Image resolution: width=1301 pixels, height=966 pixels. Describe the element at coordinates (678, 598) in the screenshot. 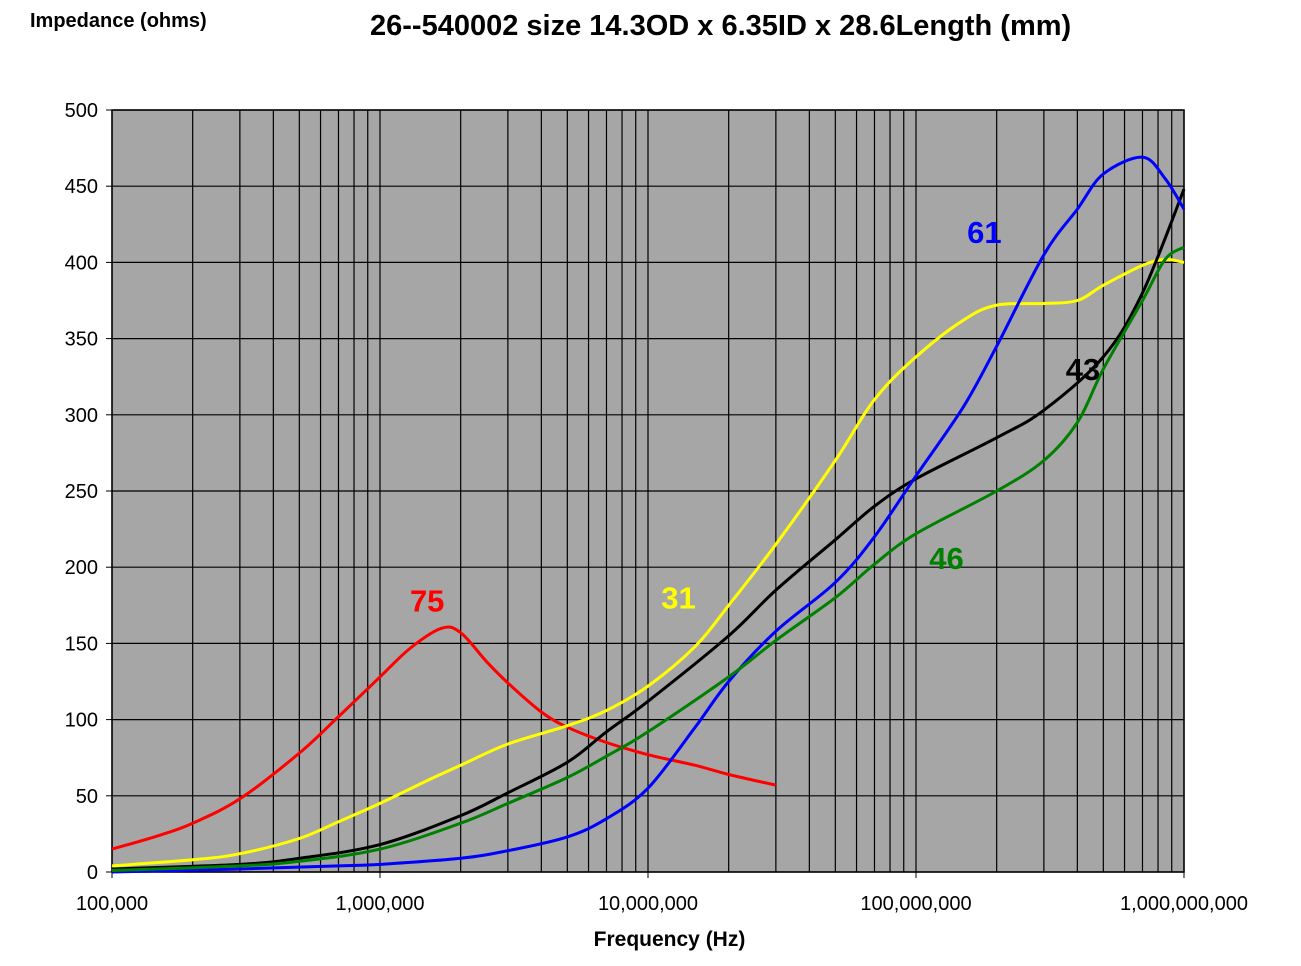

I see `series-label-31: 31` at that location.